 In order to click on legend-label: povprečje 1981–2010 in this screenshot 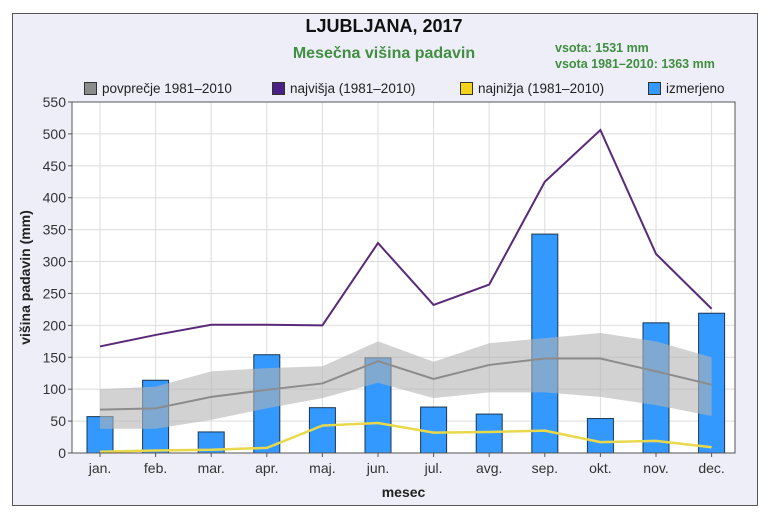, I will do `click(167, 88)`.